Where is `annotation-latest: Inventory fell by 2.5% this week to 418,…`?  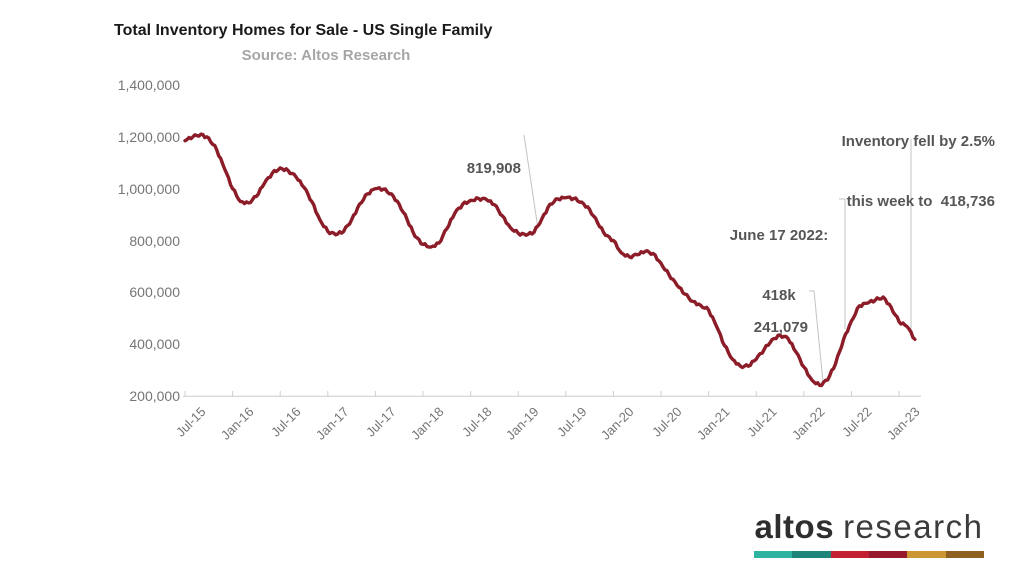 annotation-latest: Inventory fell by 2.5% this week to 418,… is located at coordinates (918, 171).